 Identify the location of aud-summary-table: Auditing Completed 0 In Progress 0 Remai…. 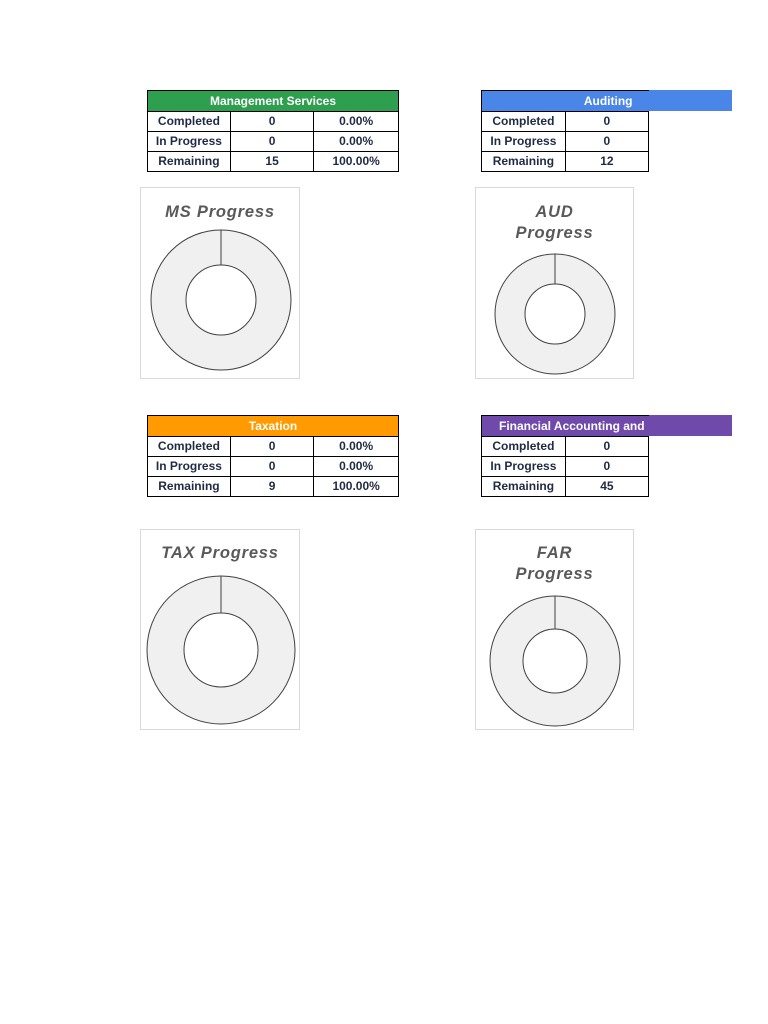
(565, 131).